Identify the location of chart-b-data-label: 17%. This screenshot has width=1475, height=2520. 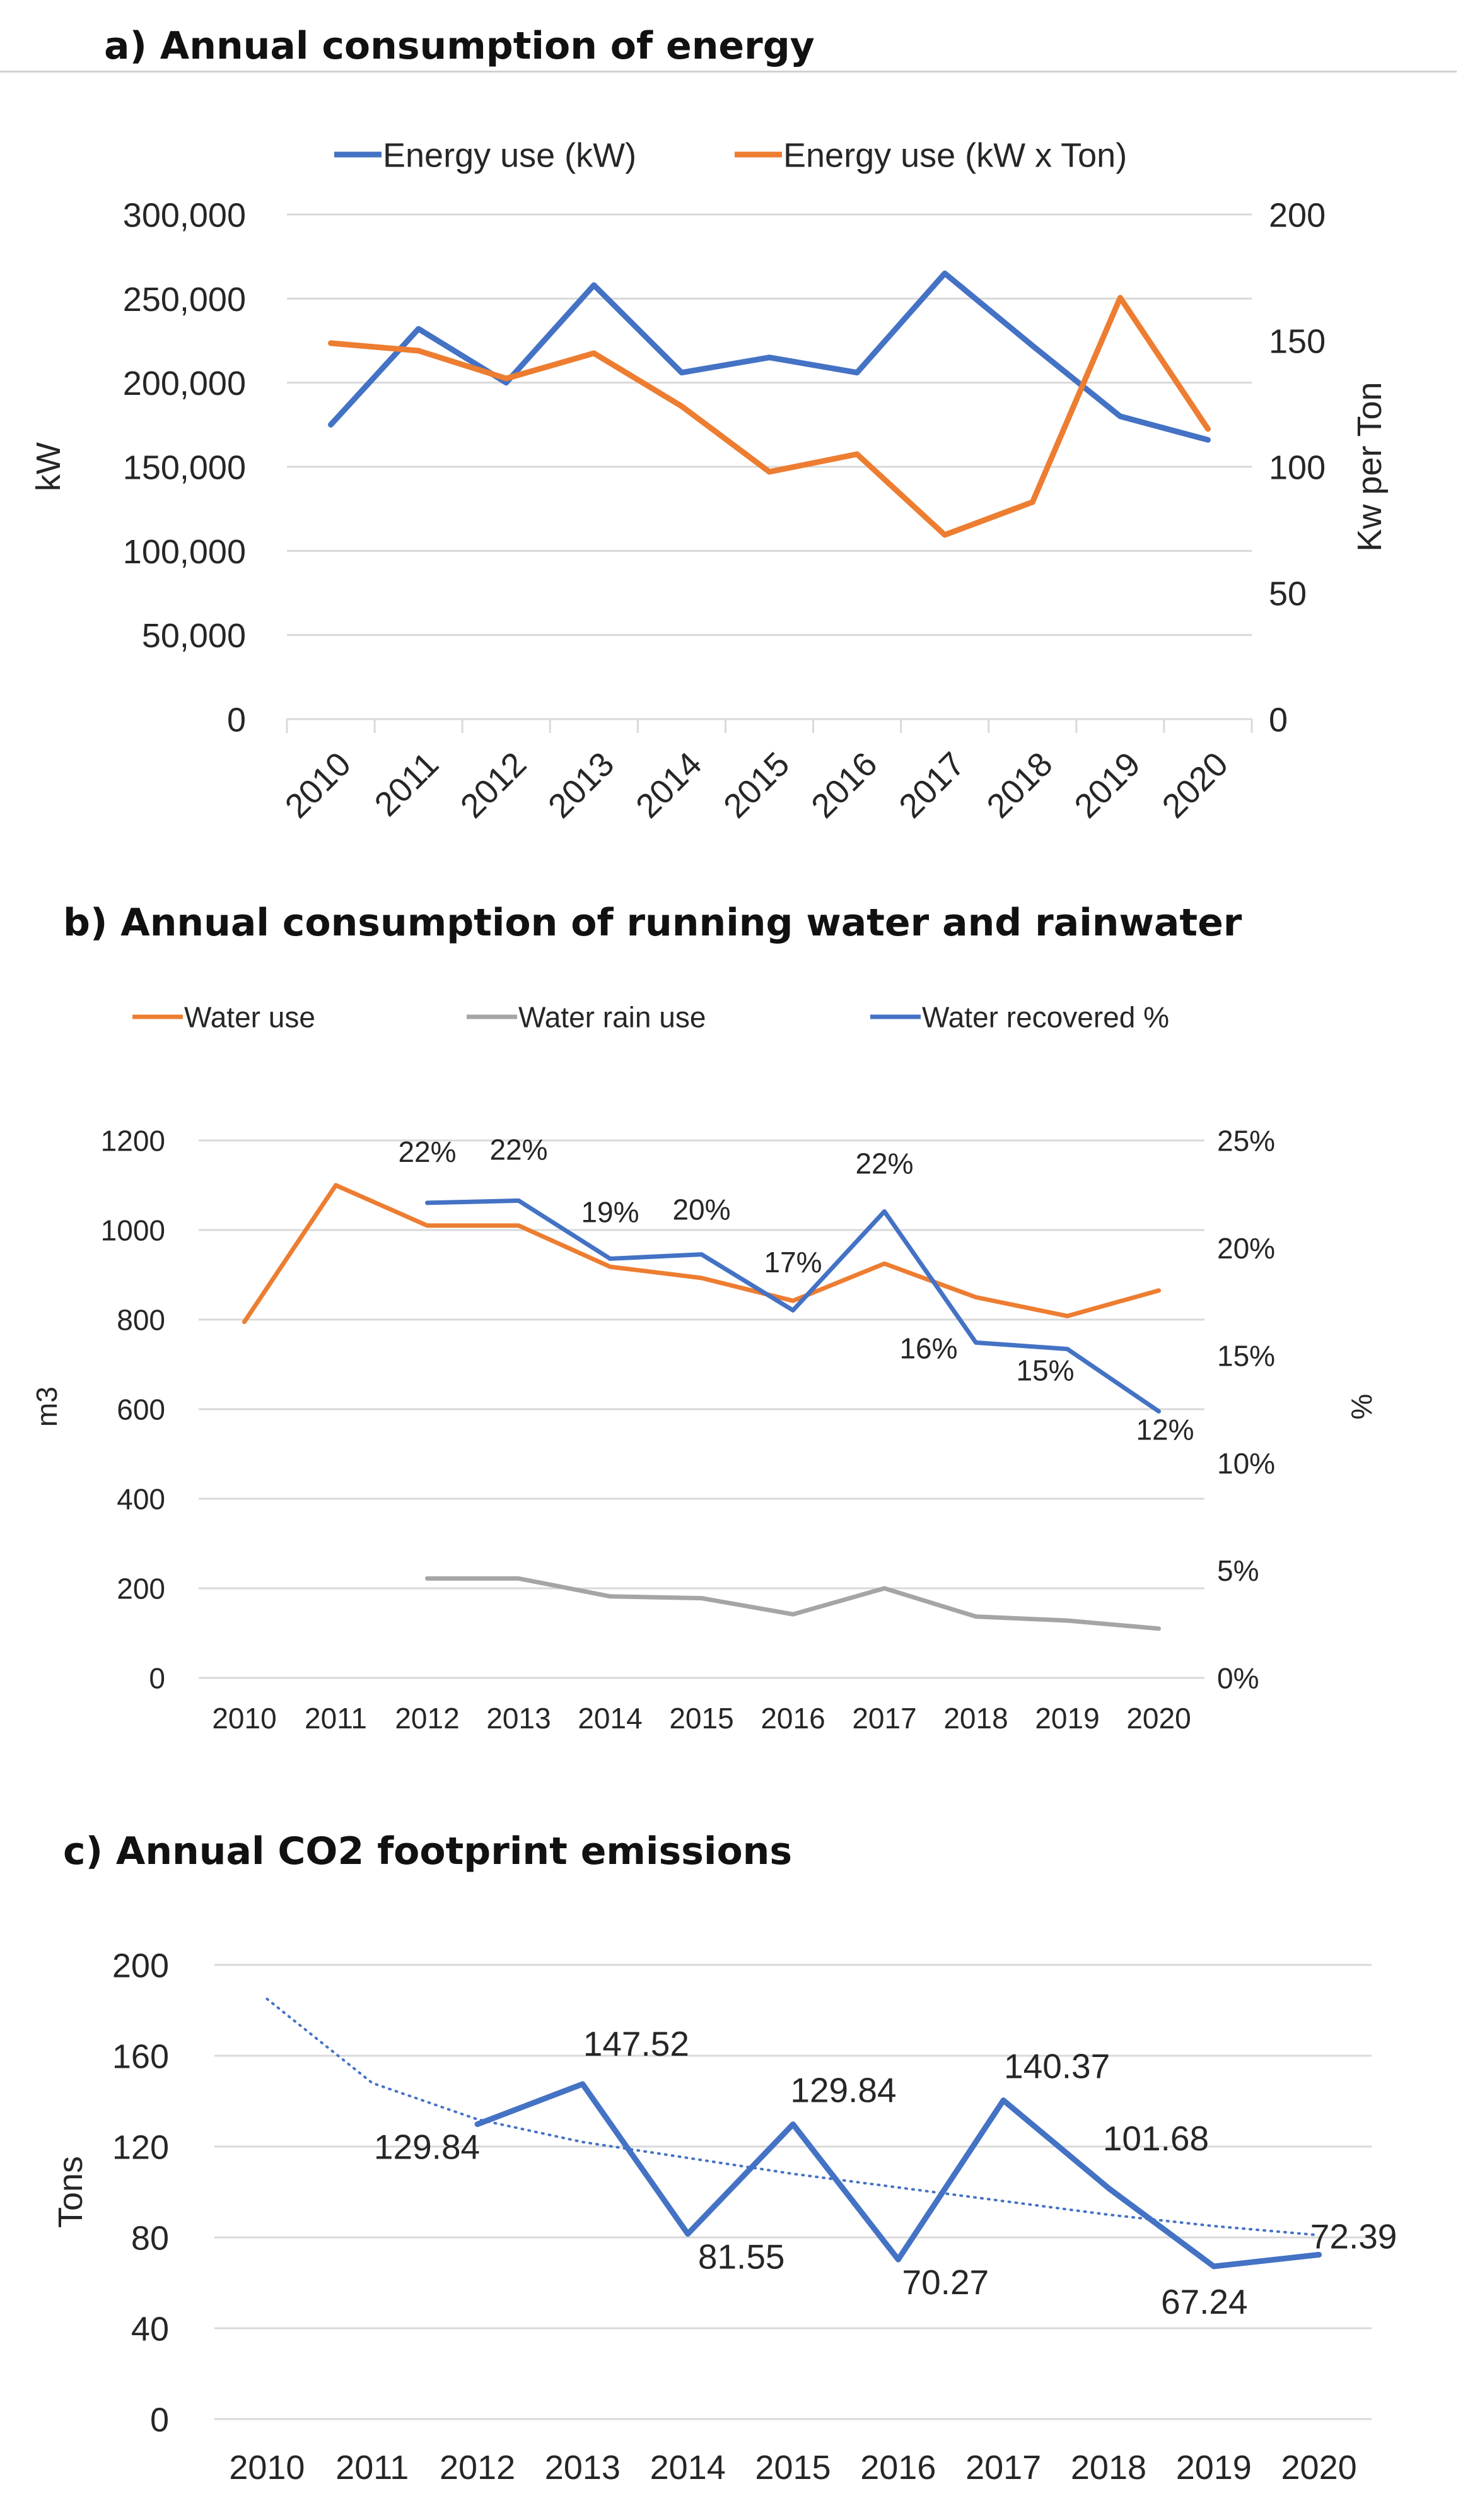
(793, 1262).